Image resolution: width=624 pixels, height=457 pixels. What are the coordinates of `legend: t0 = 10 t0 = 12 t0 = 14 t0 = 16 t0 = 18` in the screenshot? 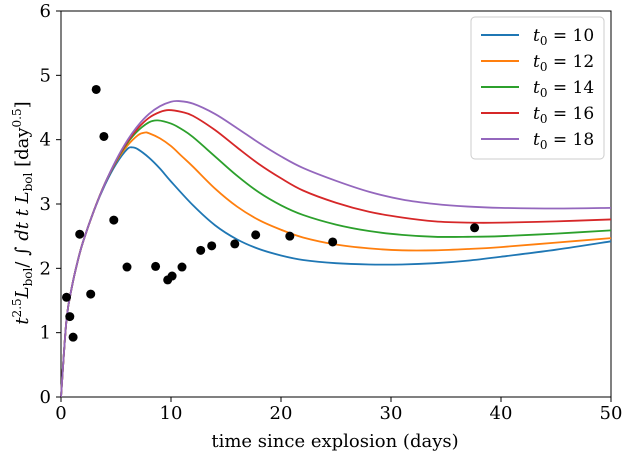 It's located at (537, 88).